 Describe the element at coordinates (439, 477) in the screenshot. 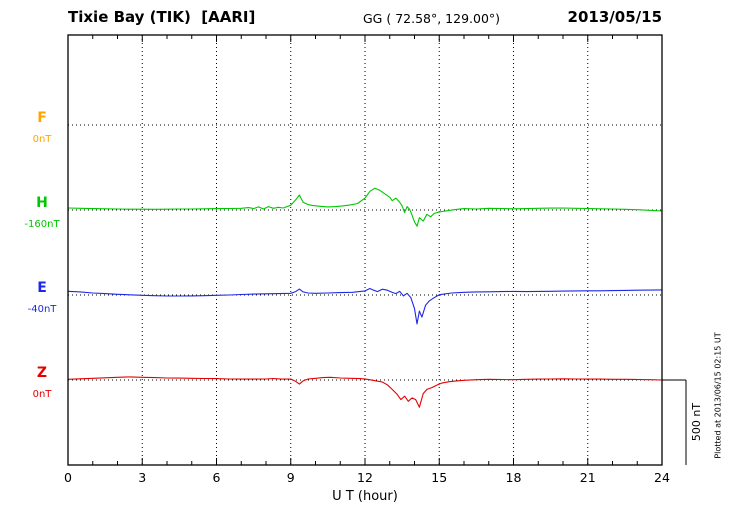

I see `x-tick-label: 15` at that location.